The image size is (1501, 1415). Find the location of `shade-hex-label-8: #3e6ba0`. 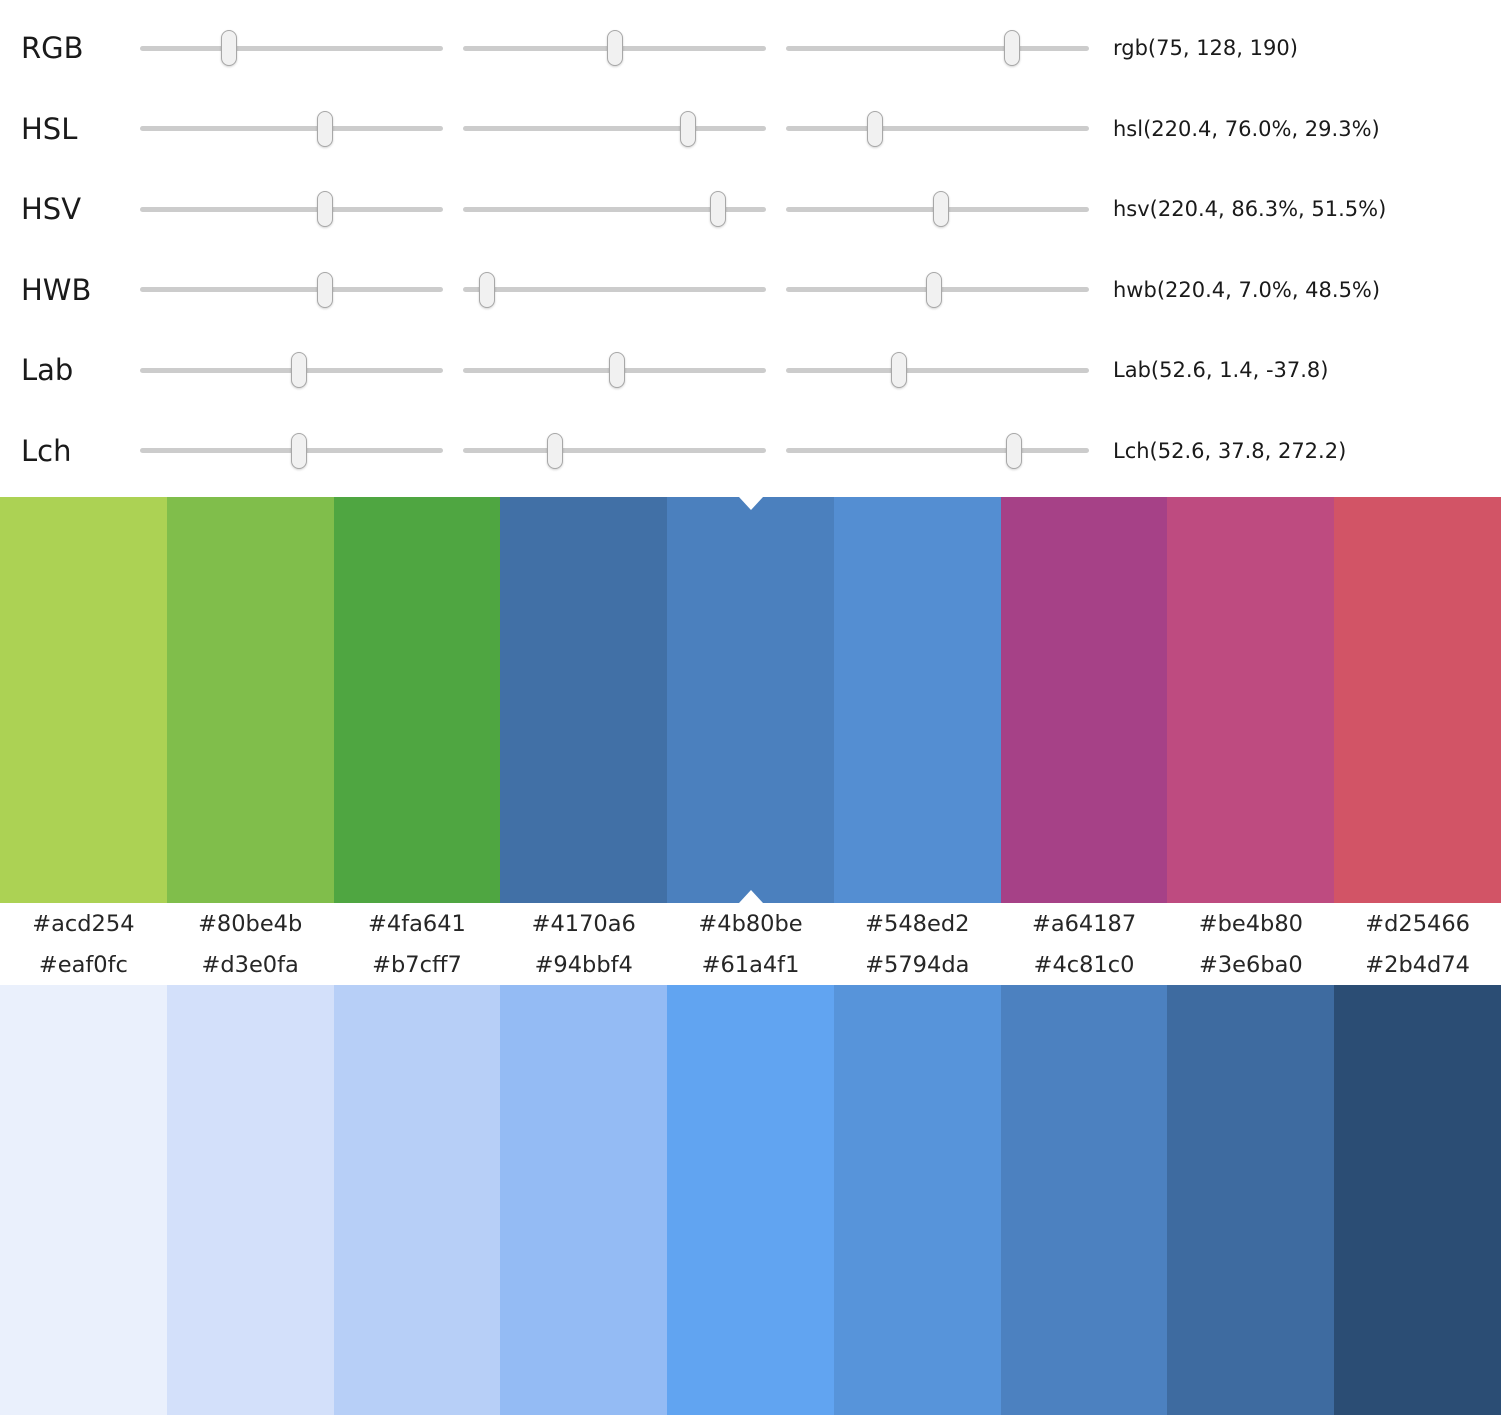

shade-hex-label-8: #3e6ba0 is located at coordinates (1251, 965).